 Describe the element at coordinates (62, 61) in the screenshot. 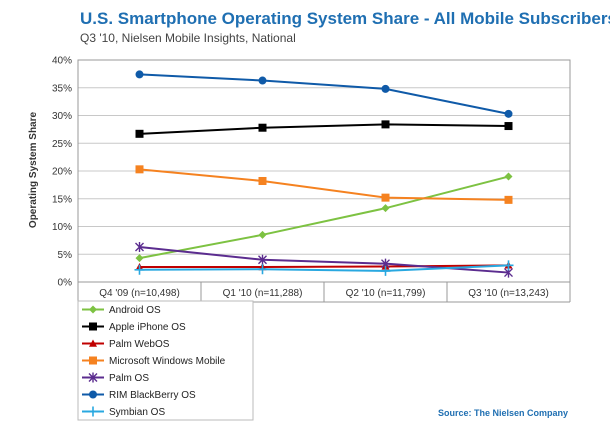

I see `y-tick-label: 40%` at that location.